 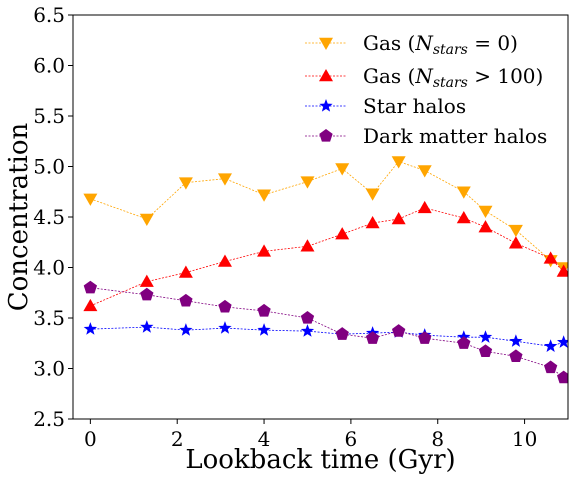 What do you see at coordinates (264, 439) in the screenshot?
I see `x-tick-label: 4` at bounding box center [264, 439].